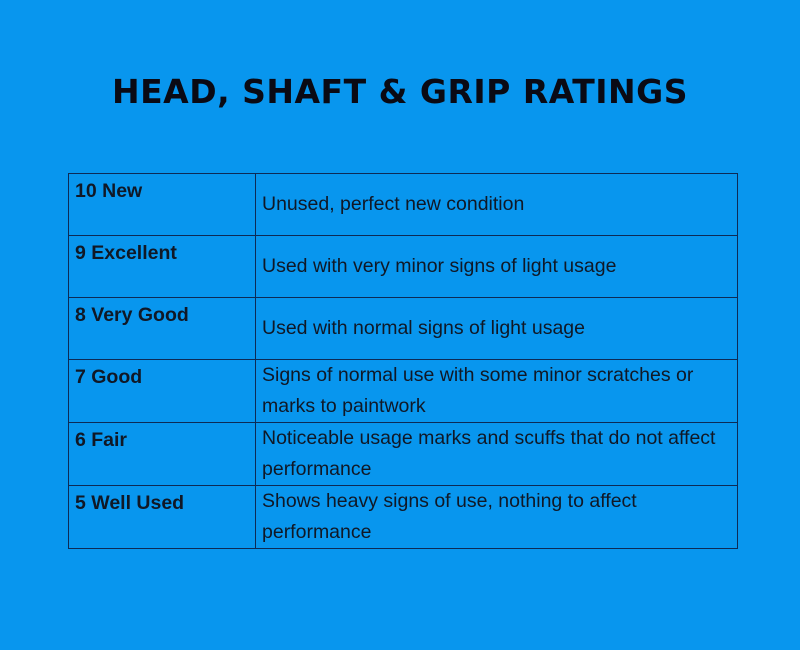 Image resolution: width=800 pixels, height=650 pixels. I want to click on rating-label: 9 Excellent, so click(162, 266).